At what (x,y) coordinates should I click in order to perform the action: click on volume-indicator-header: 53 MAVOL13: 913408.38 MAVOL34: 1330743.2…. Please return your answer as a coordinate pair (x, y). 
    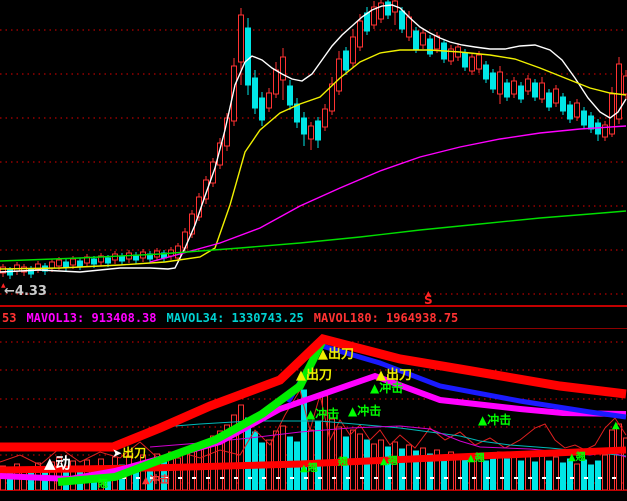
    Looking at the image, I should click on (313, 317).